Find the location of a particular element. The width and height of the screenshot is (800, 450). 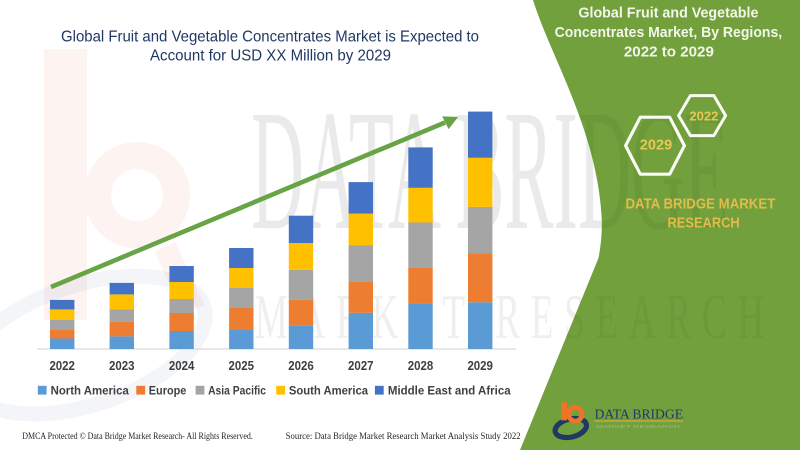

svg-text: North America is located at coordinates (90, 391).